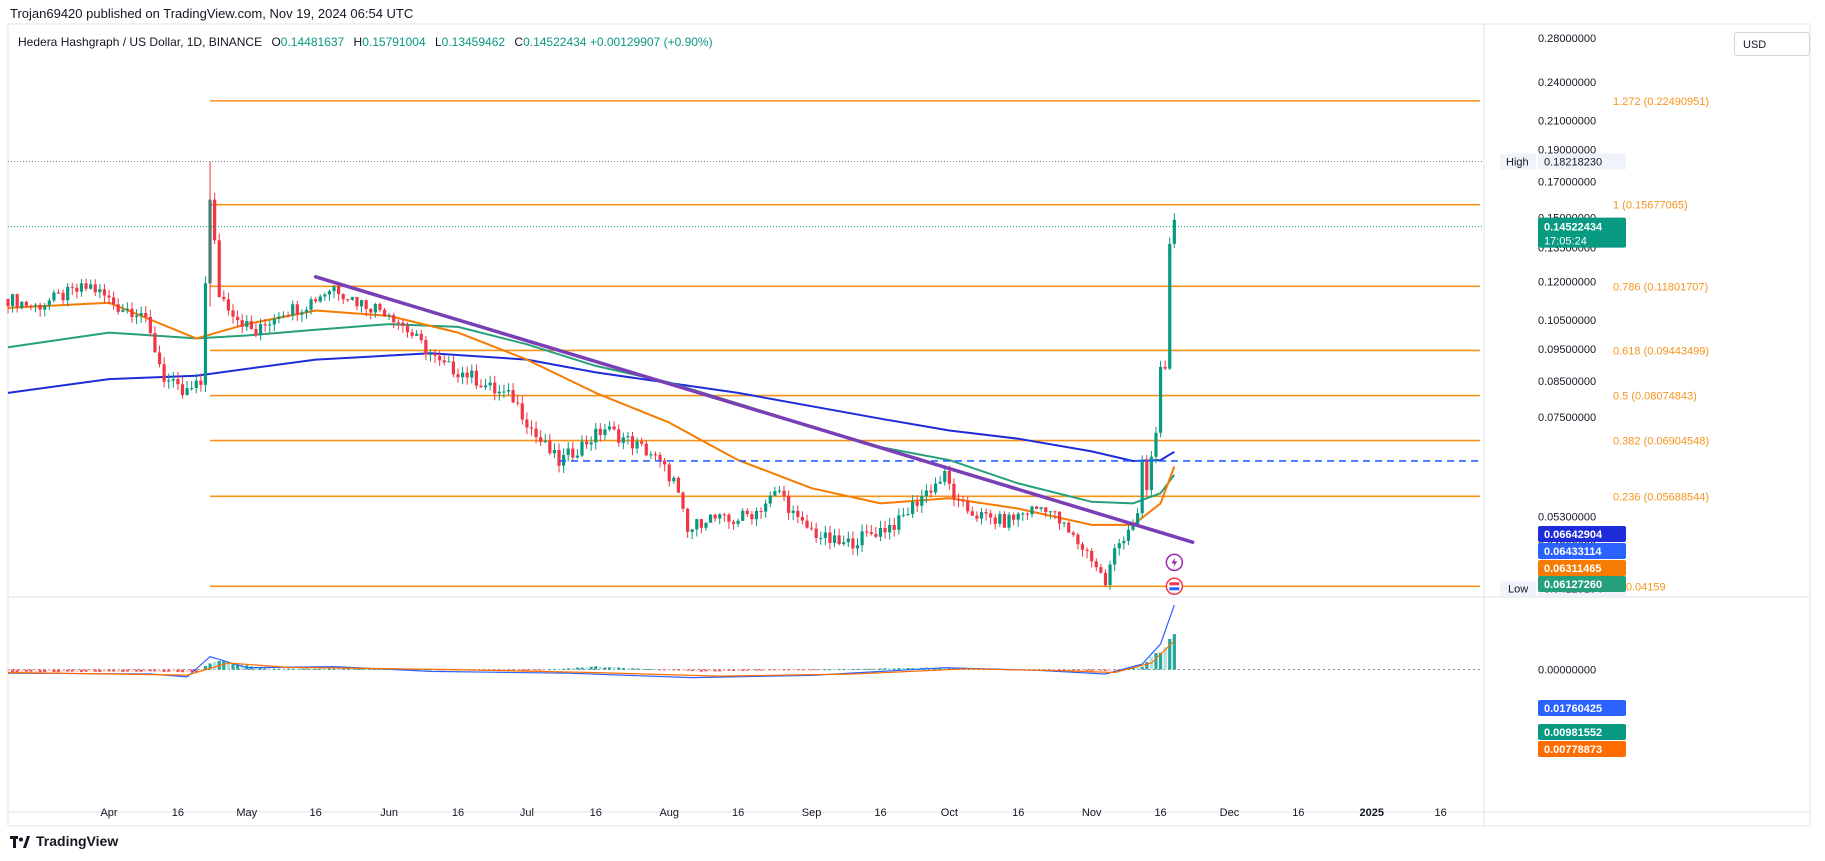 This screenshot has width=1825, height=861. What do you see at coordinates (1573, 228) in the screenshot?
I see `last-price-tag: 0.14522434` at bounding box center [1573, 228].